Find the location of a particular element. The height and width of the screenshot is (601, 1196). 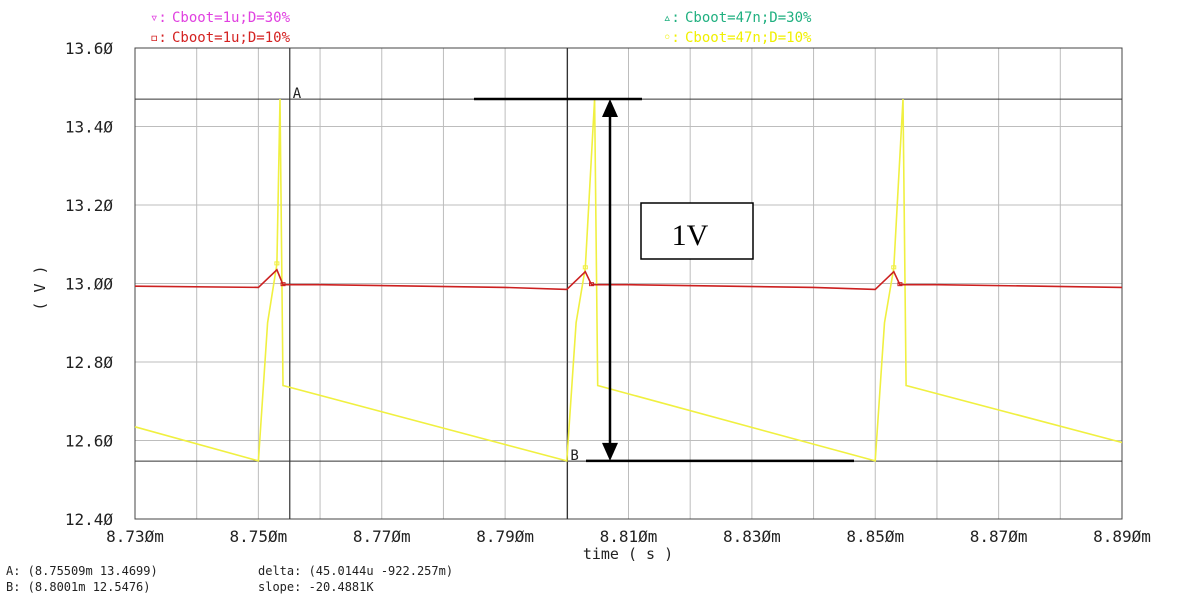

x-tick-label: 8.75Øm is located at coordinates (258, 536).